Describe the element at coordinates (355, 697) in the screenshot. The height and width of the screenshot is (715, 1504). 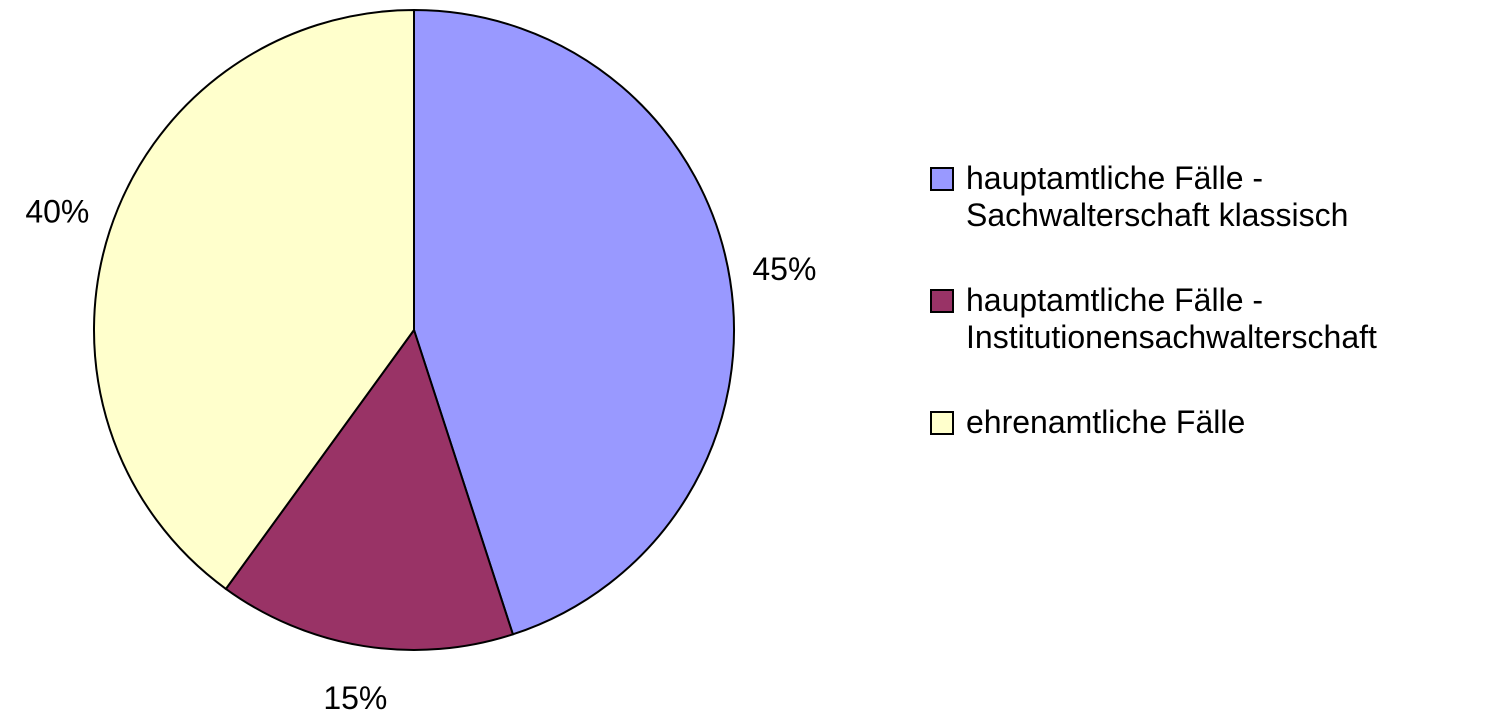
I see `data-label: 15%` at that location.